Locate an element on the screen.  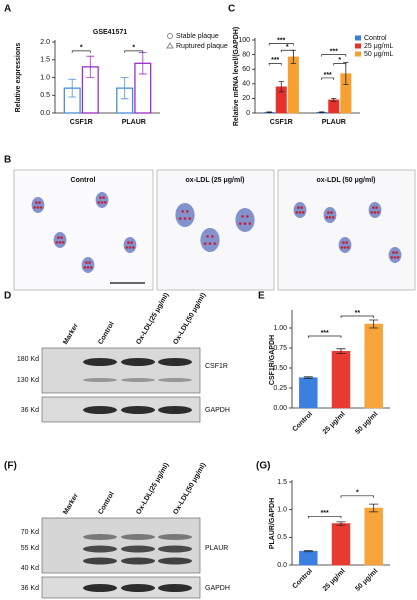
y-tick-label: 0.50 is located at coordinates (280, 368).